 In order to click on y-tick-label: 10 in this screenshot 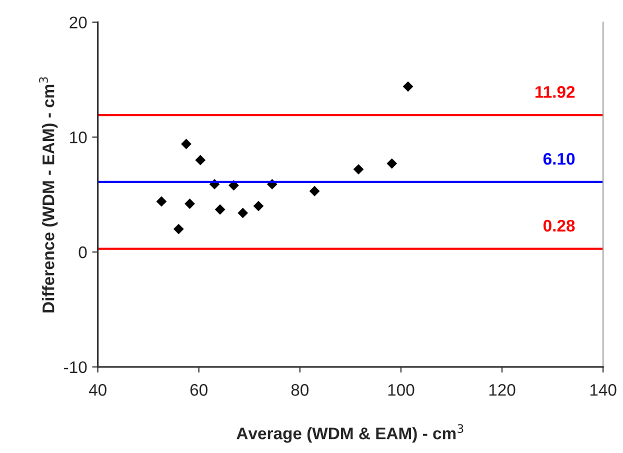, I will do `click(78, 138)`.